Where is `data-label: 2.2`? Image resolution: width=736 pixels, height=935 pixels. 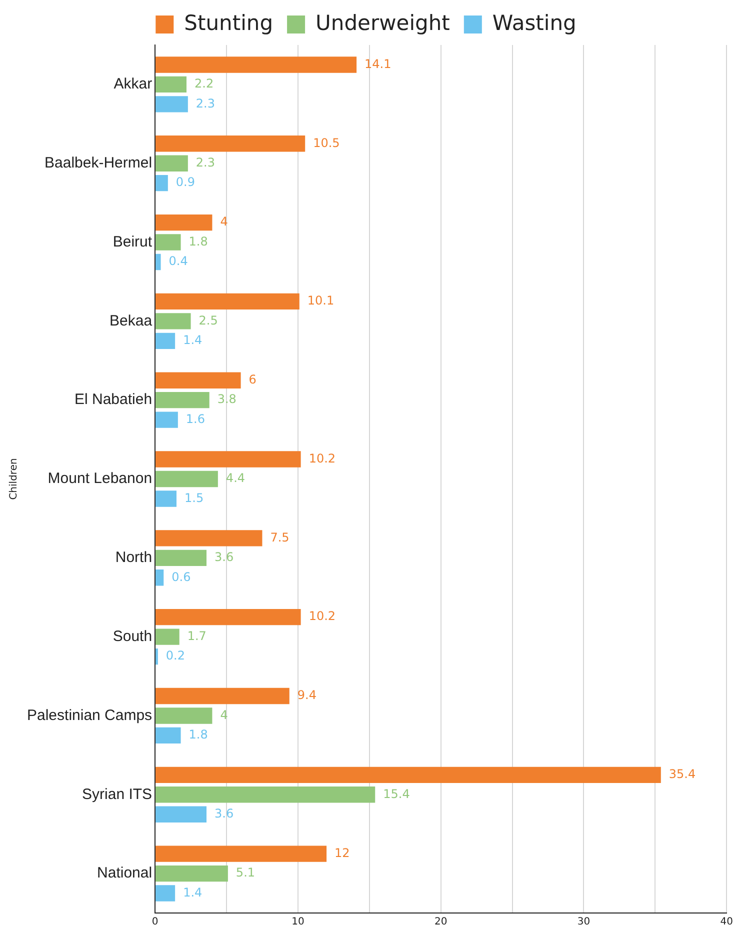
data-label: 2.2 is located at coordinates (204, 83).